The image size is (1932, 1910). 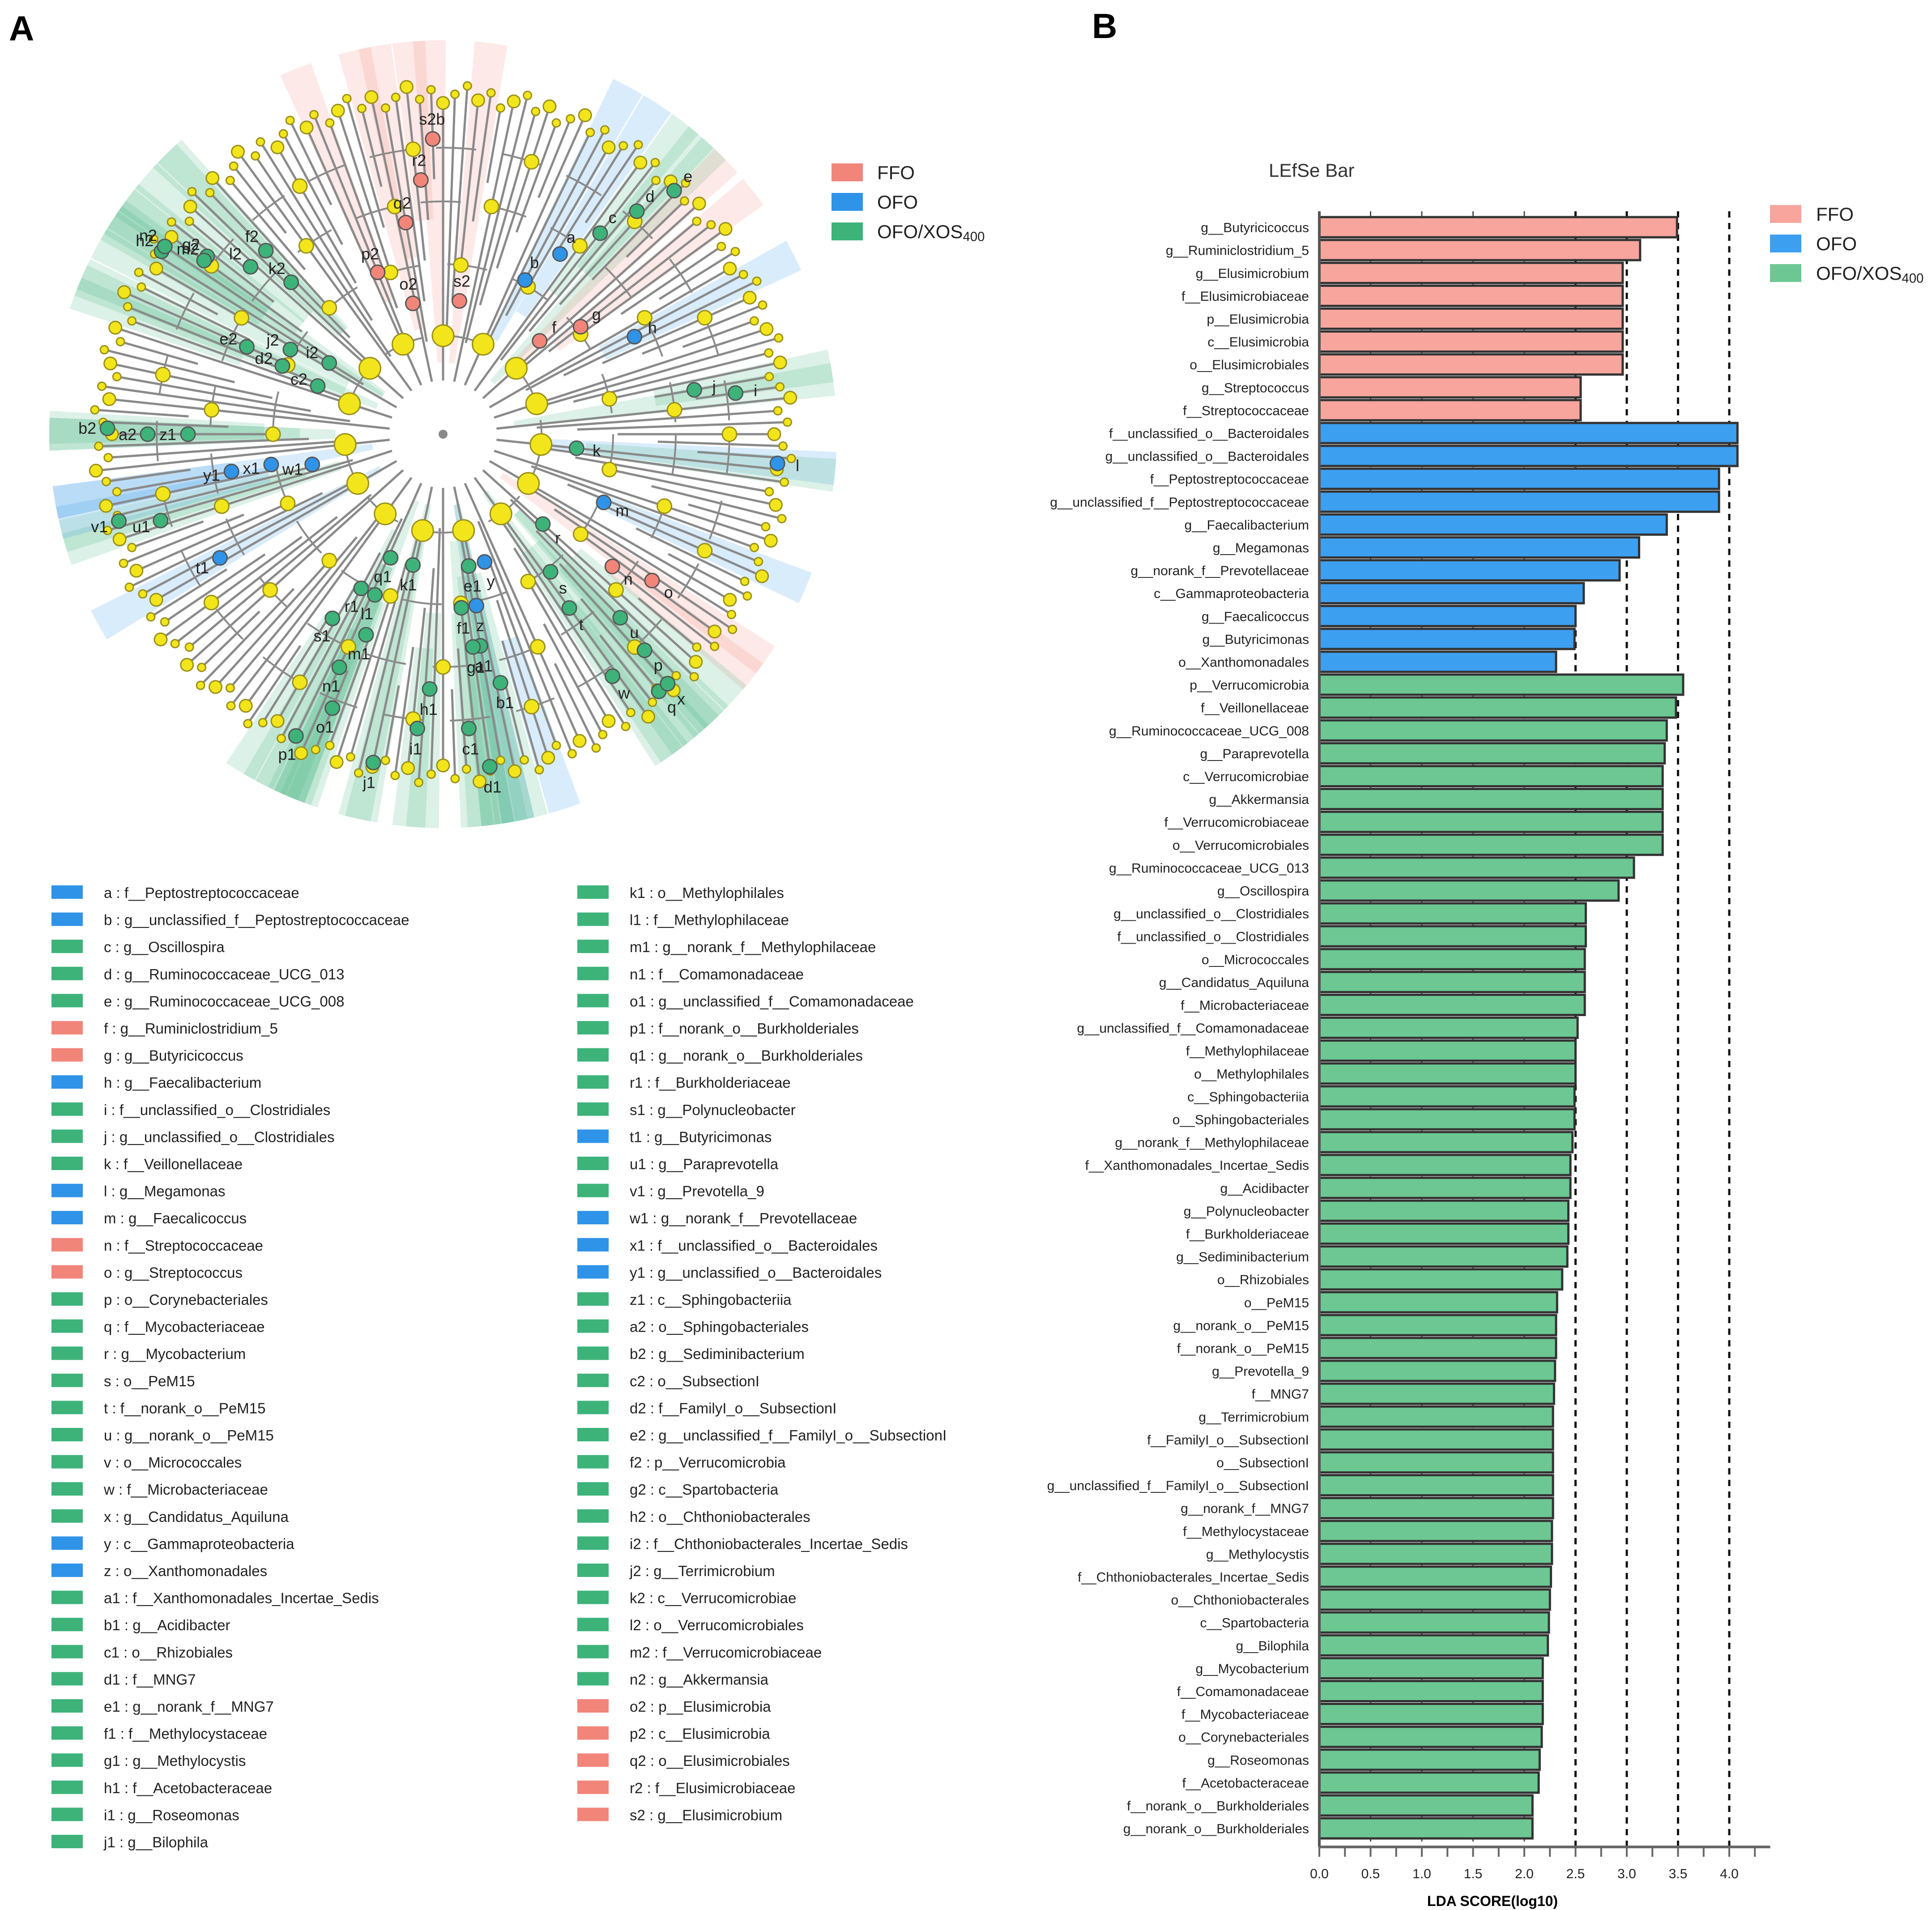 I want to click on clade-key-item: v : o__Micrococcales, so click(x=173, y=1462).